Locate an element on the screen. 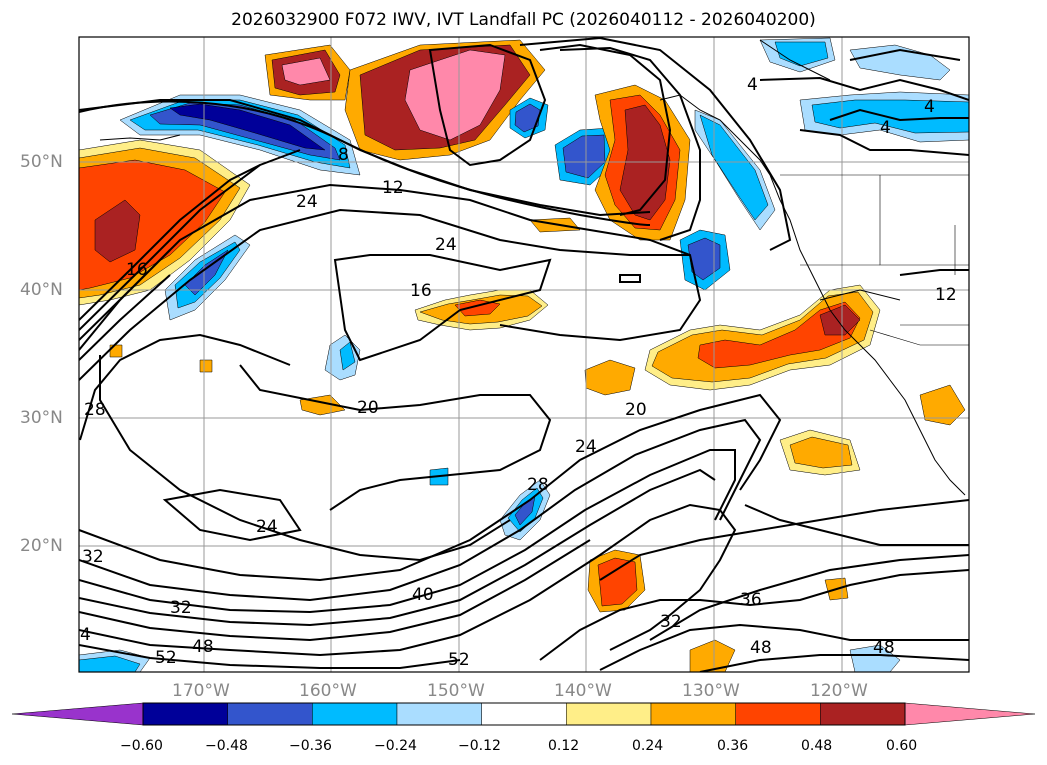 The width and height of the screenshot is (1047, 765). colorbar-tick-label: −0.24 is located at coordinates (395, 746).